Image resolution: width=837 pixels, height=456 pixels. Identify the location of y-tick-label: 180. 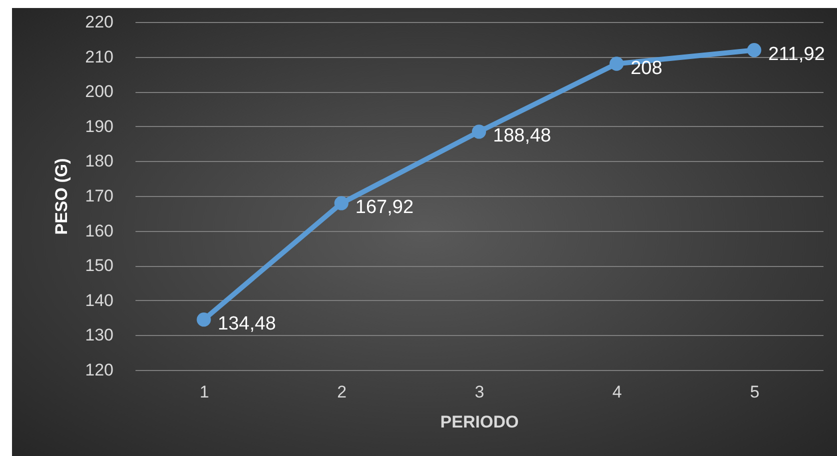
(99, 161).